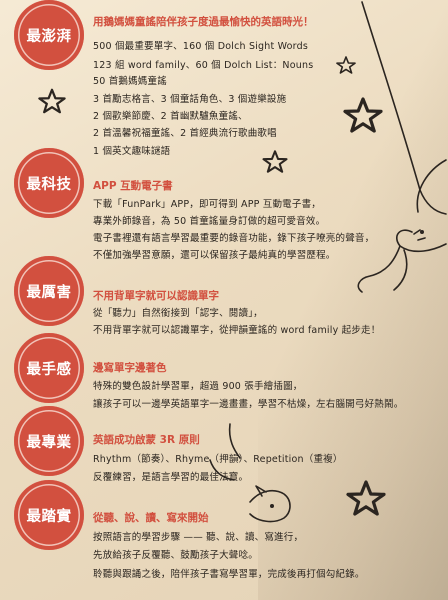 Image resolution: width=448 pixels, height=600 pixels. What do you see at coordinates (209, 221) in the screenshot?
I see `text-line: 專業外師錄音，為 50 首童謠量身訂做的超可愛音效。` at bounding box center [209, 221].